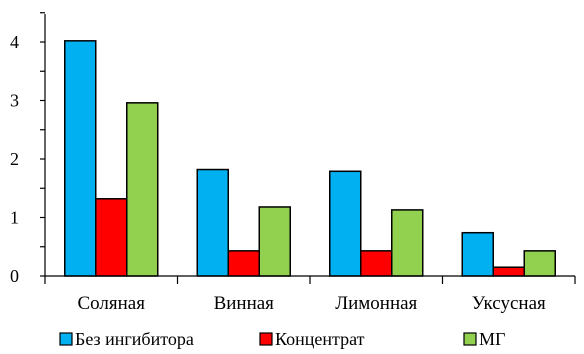 The image size is (584, 354). What do you see at coordinates (14, 101) in the screenshot?
I see `y-tick-label: 3` at bounding box center [14, 101].